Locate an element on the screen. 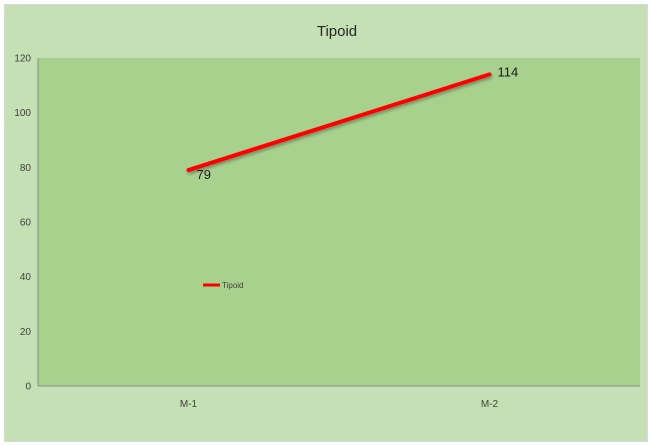 The height and width of the screenshot is (446, 652). y-tick-label: 40 is located at coordinates (26, 277).